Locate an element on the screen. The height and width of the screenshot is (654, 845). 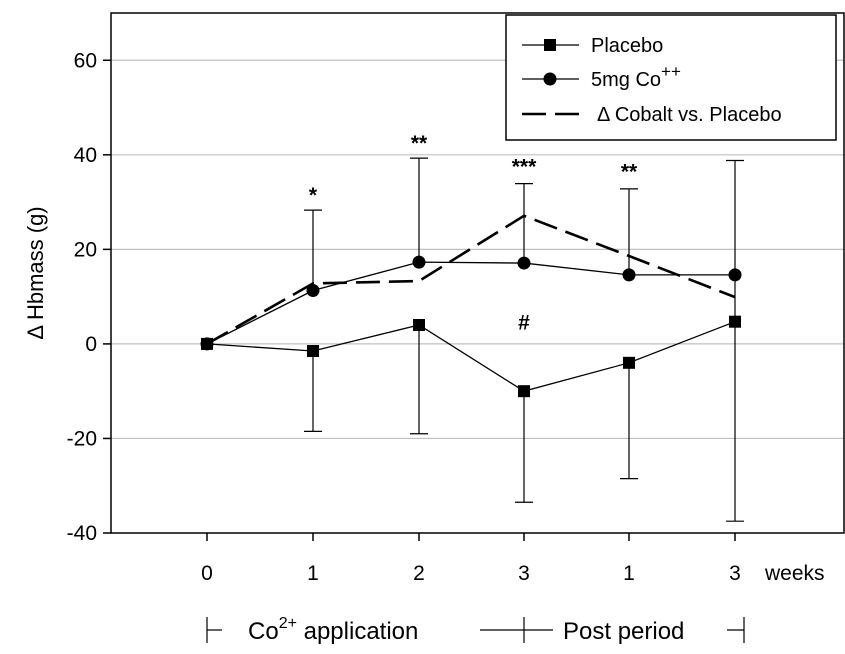
period-label-post: Post period is located at coordinates (623, 631).